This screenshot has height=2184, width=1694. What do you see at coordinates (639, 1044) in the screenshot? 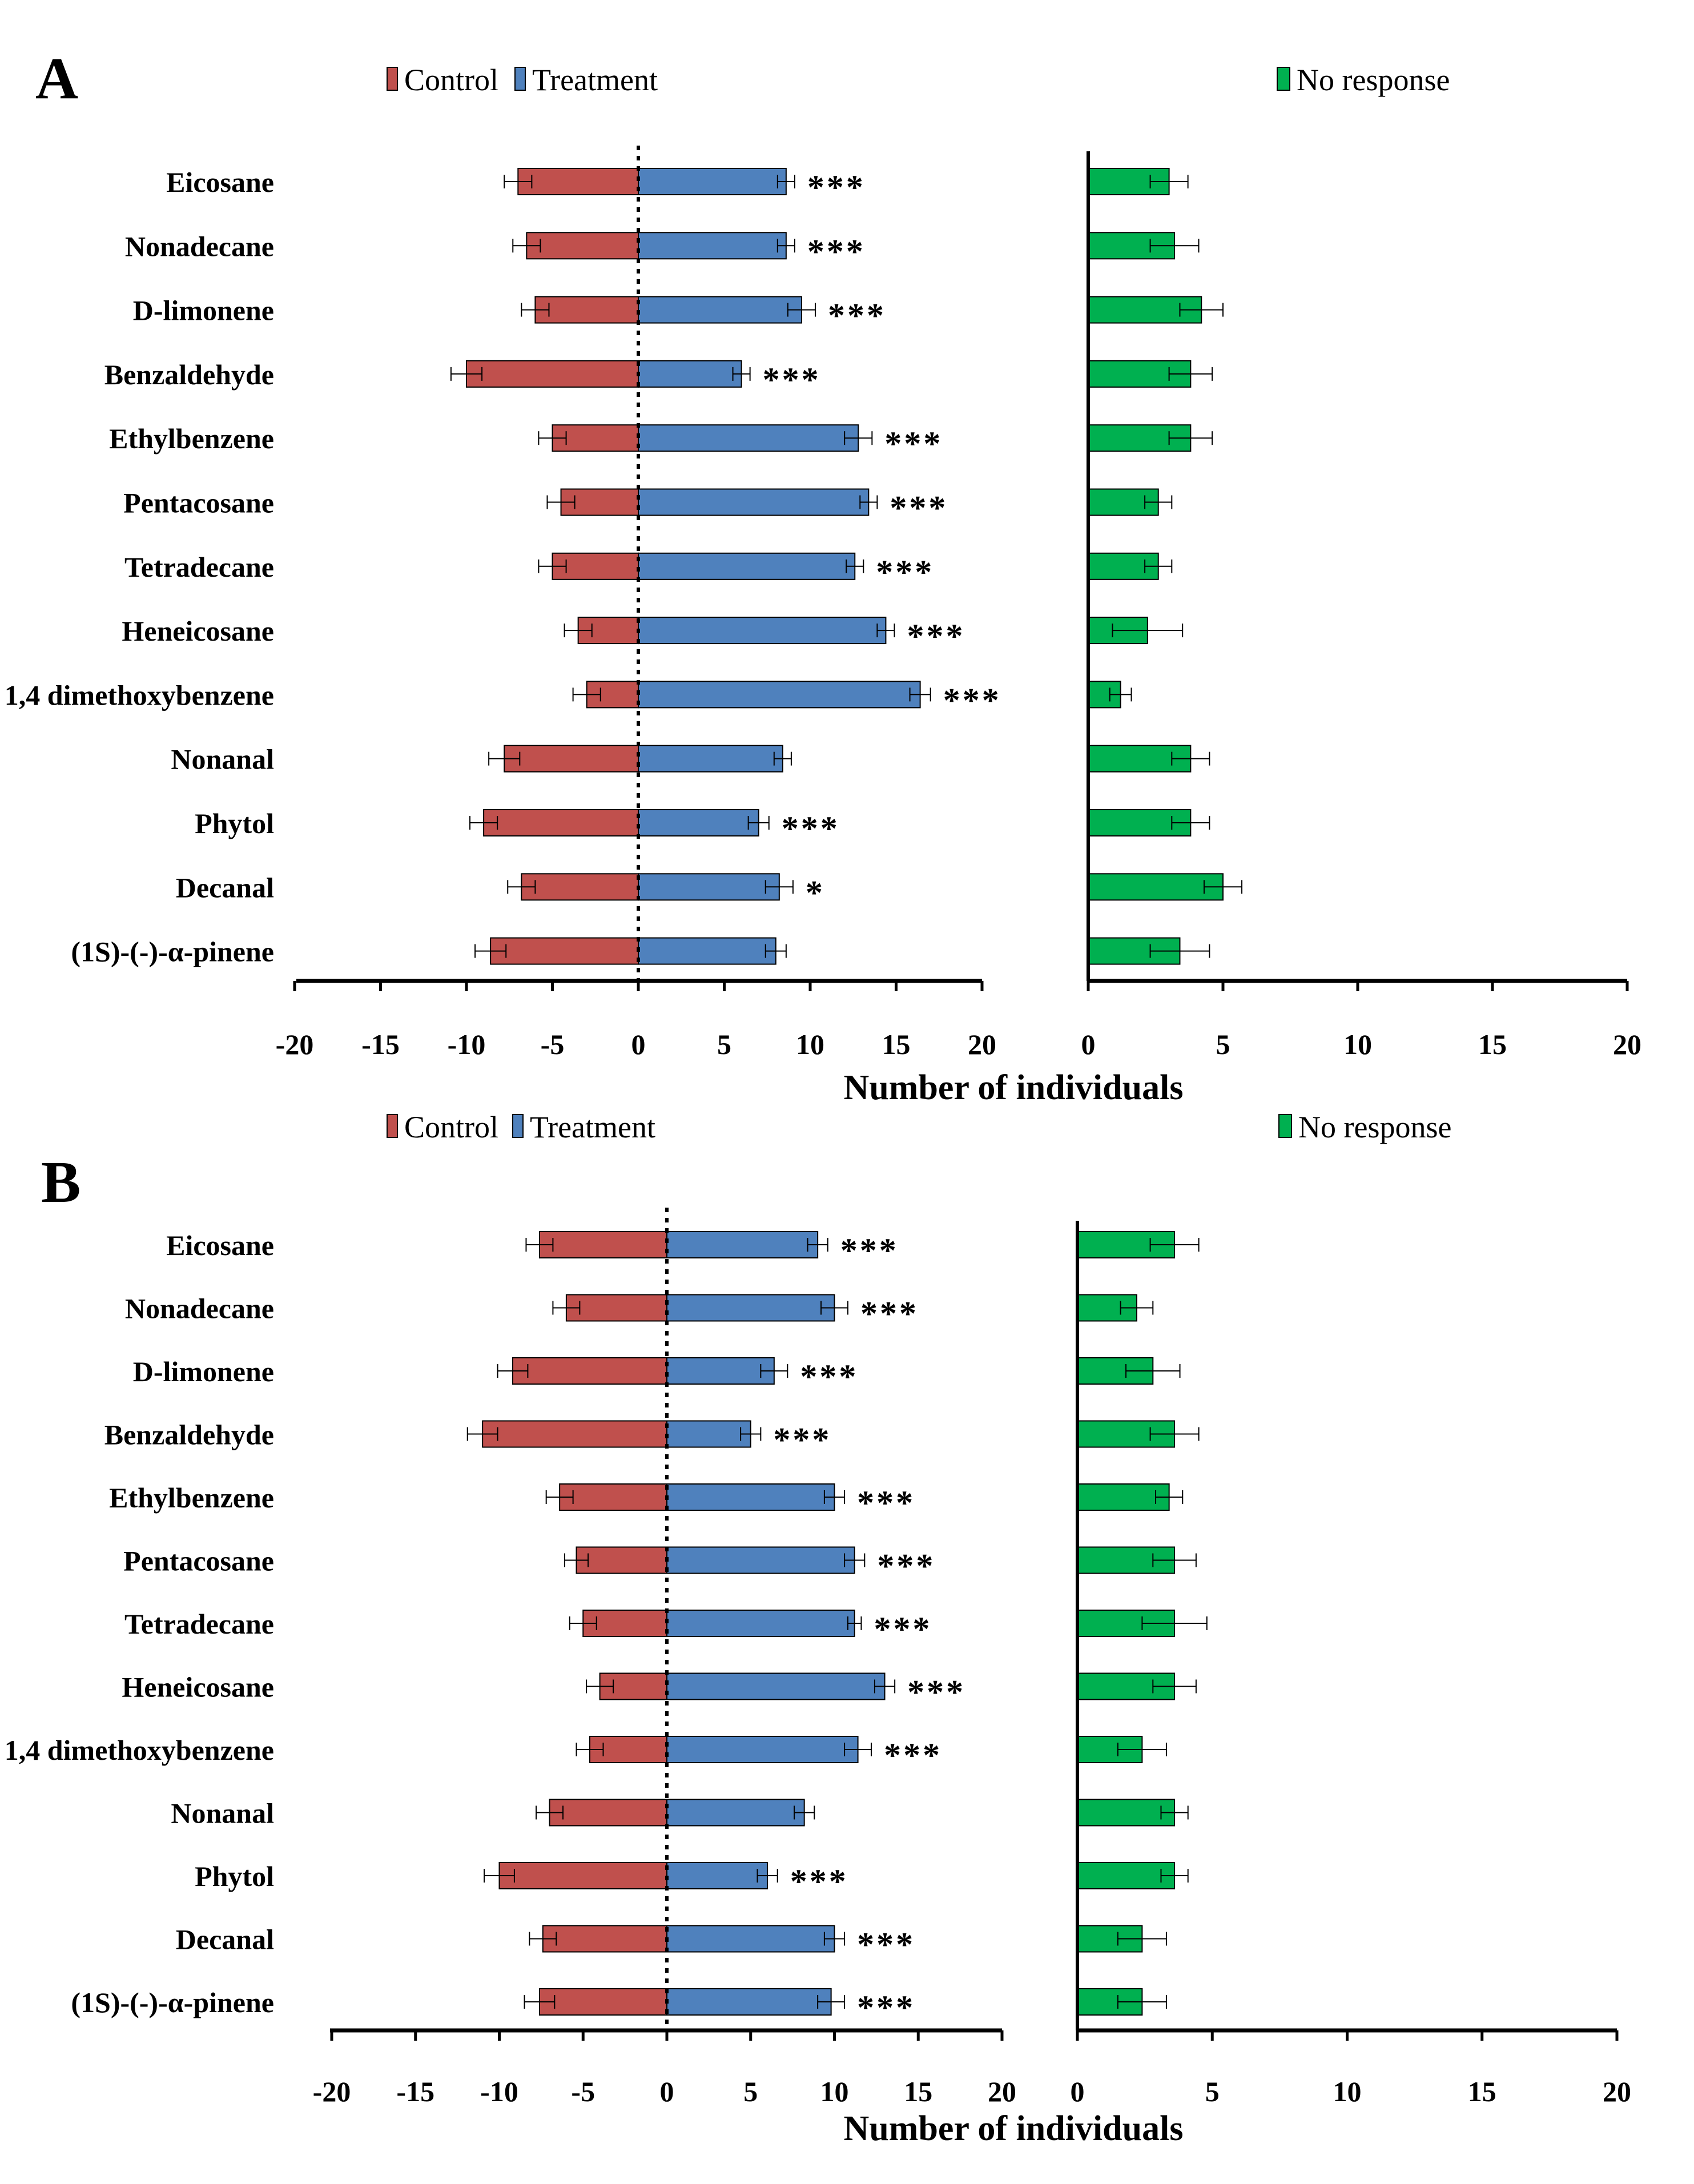
I see `x-tick-label-left: 0` at bounding box center [639, 1044].